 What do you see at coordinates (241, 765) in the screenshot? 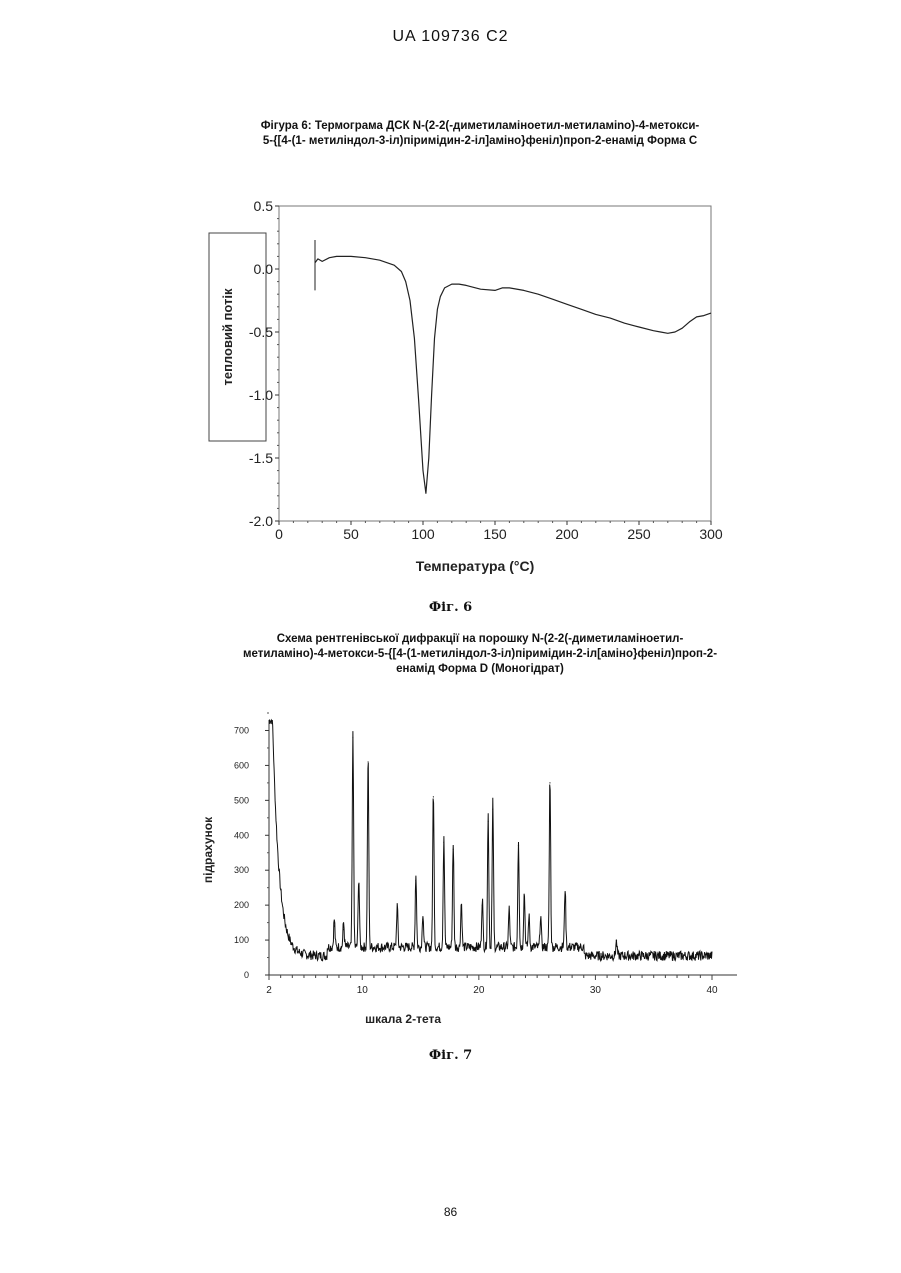
I see `y-tick-label: 600` at bounding box center [241, 765].